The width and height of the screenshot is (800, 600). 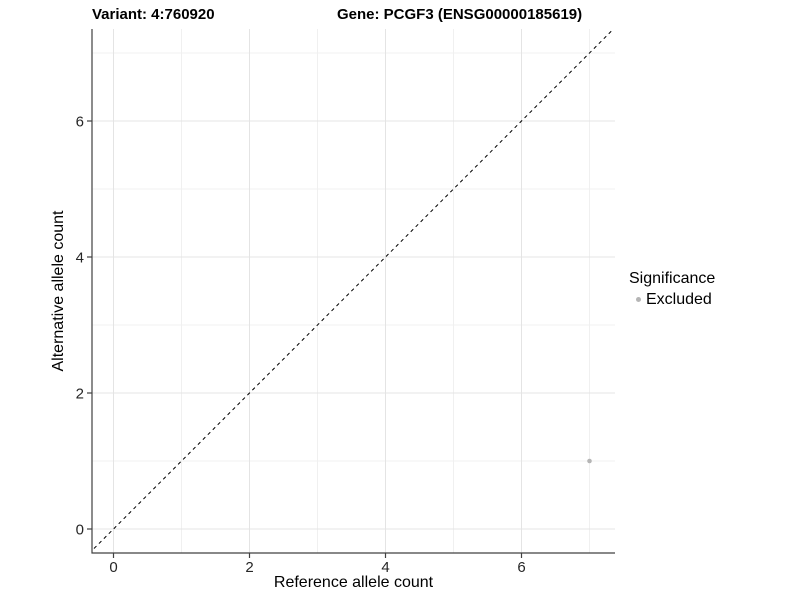 What do you see at coordinates (113, 567) in the screenshot?
I see `x-tick-label: 0` at bounding box center [113, 567].